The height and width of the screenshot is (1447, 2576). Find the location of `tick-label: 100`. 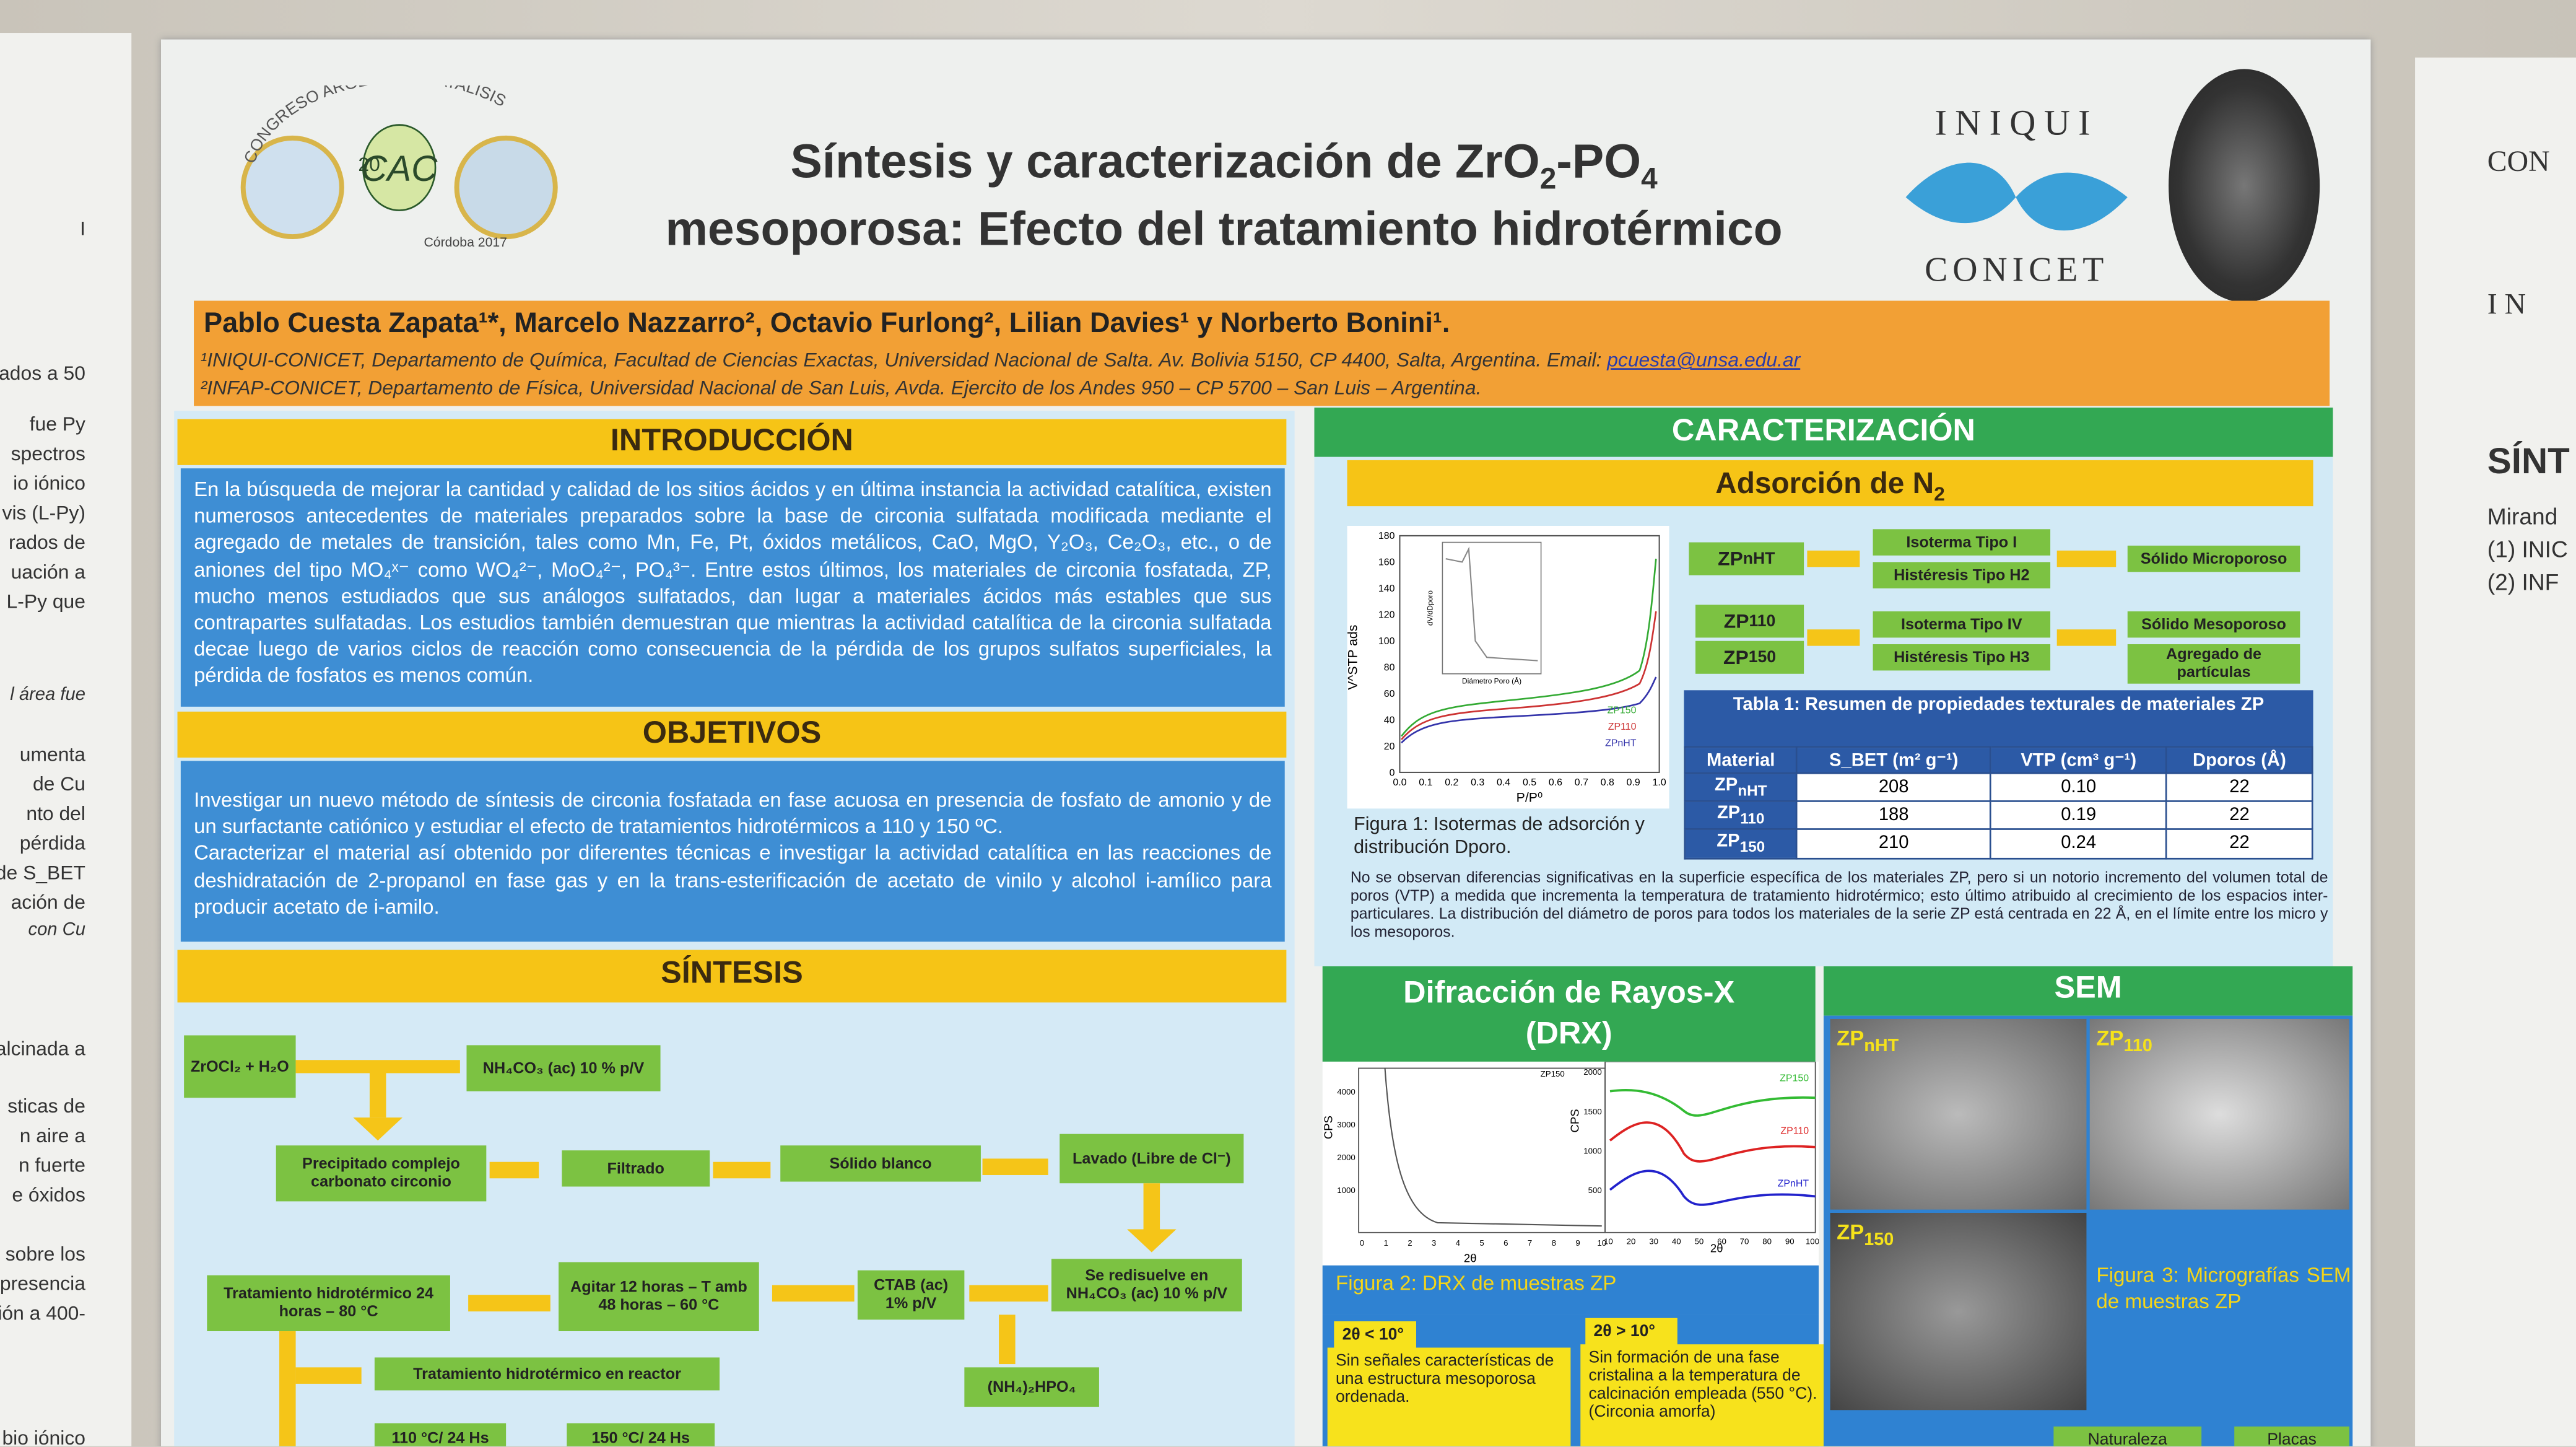

tick-label: 100 is located at coordinates (1813, 1241).